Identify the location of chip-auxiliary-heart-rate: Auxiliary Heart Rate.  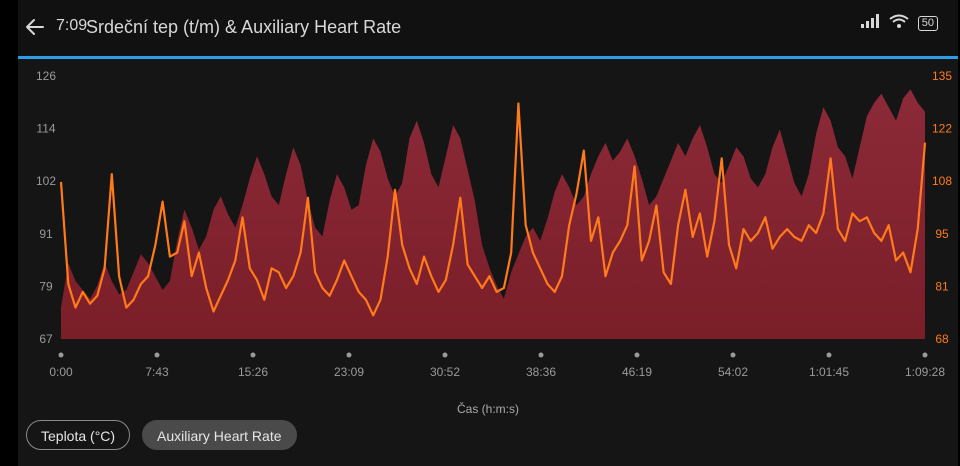
(219, 435).